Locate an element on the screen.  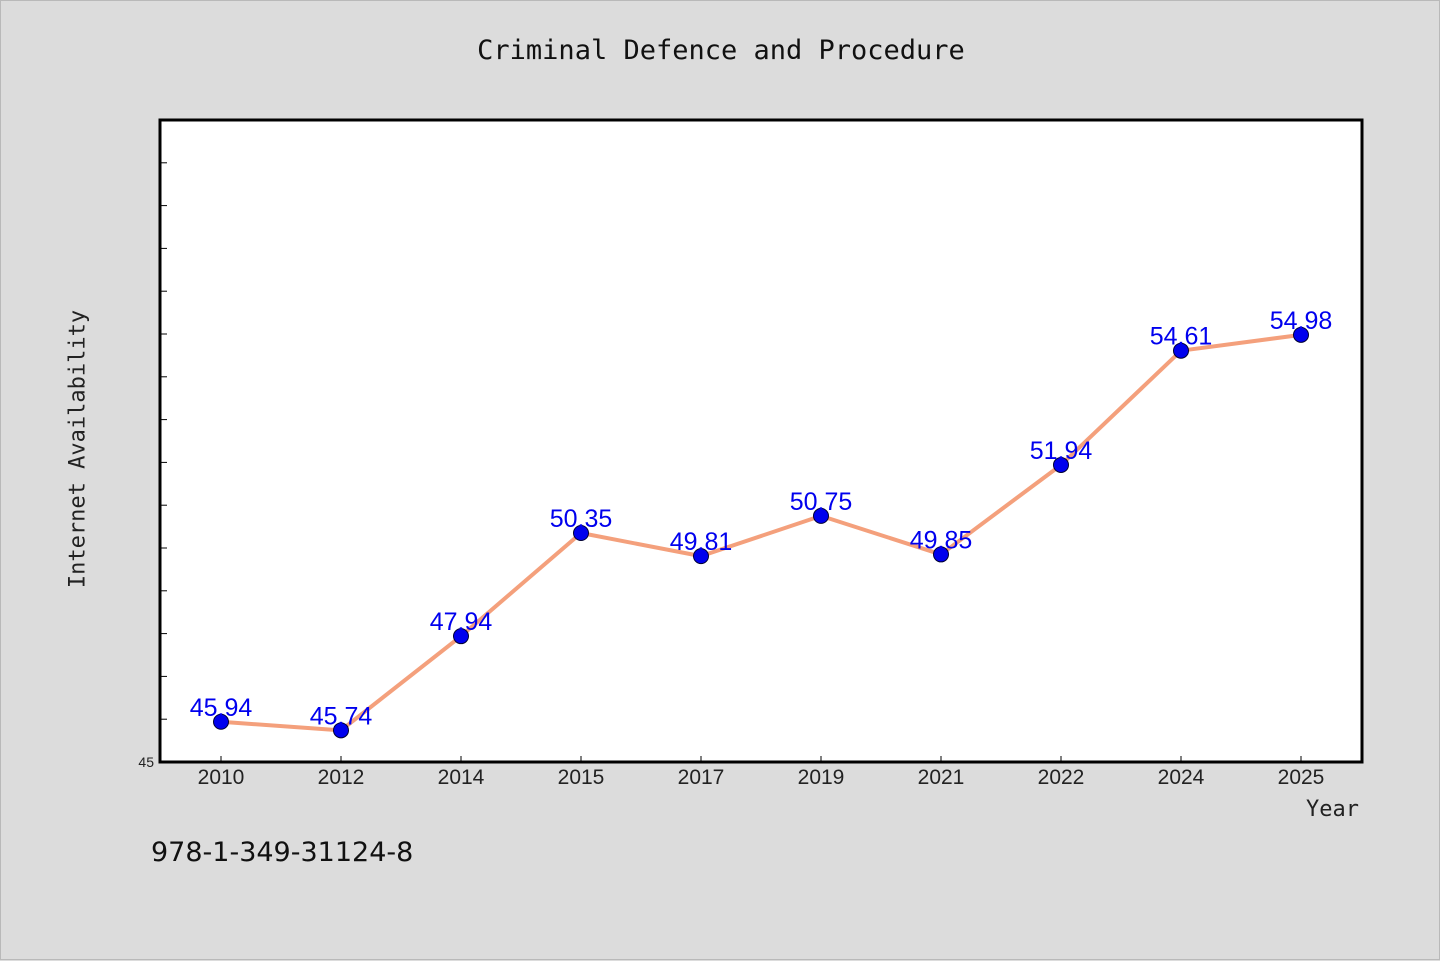
x-tick-label: 2014 is located at coordinates (461, 777).